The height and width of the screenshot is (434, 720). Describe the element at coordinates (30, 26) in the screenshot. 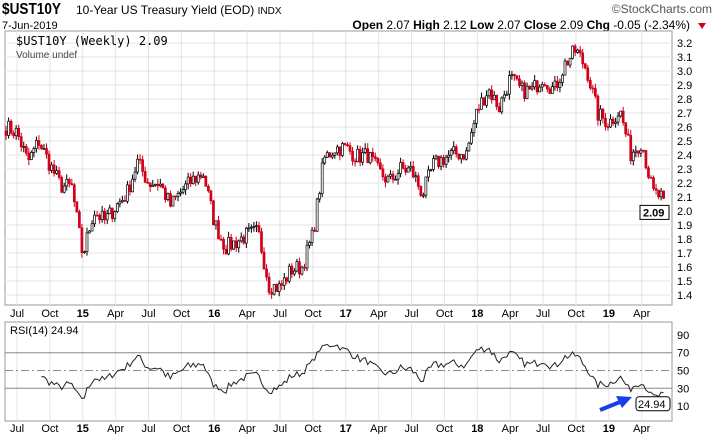

I see `date: 7-Jun-2019` at that location.